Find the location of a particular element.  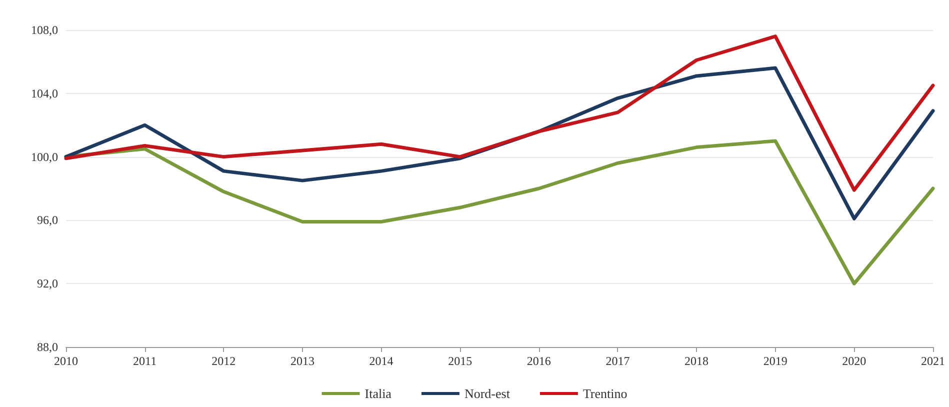

x-tick-label: 2017 is located at coordinates (618, 361).